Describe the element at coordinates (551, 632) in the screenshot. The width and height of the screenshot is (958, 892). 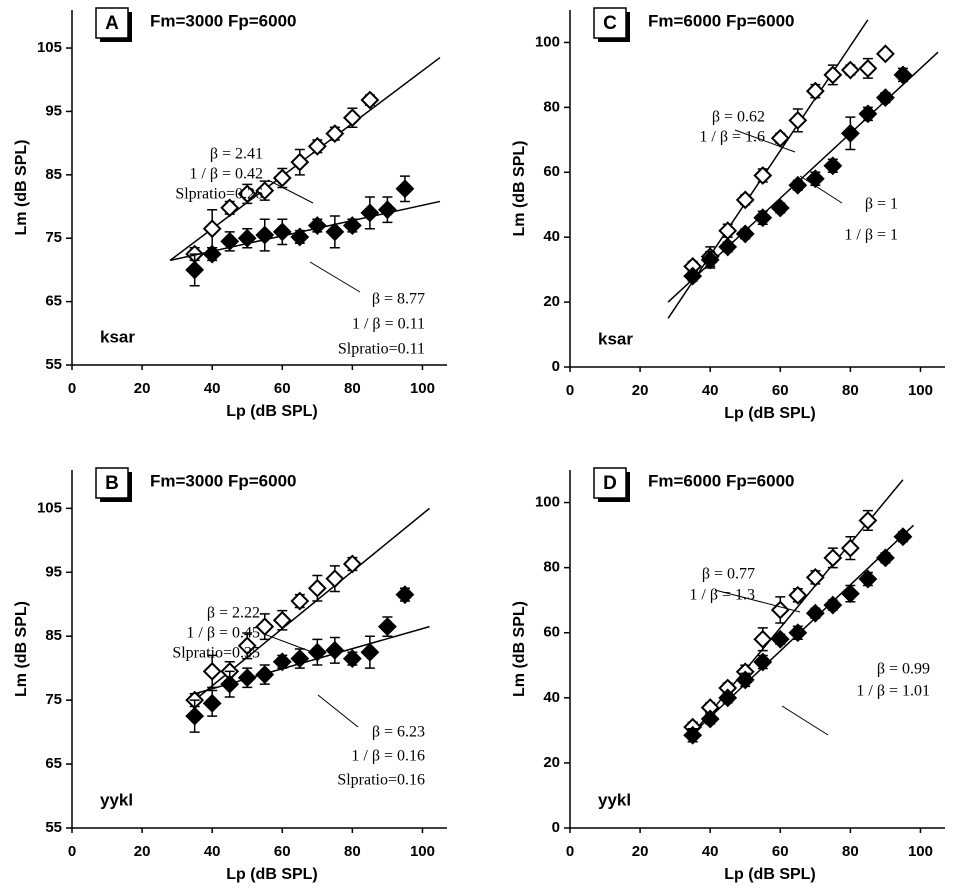
I see `y-tick-label: 60` at that location.